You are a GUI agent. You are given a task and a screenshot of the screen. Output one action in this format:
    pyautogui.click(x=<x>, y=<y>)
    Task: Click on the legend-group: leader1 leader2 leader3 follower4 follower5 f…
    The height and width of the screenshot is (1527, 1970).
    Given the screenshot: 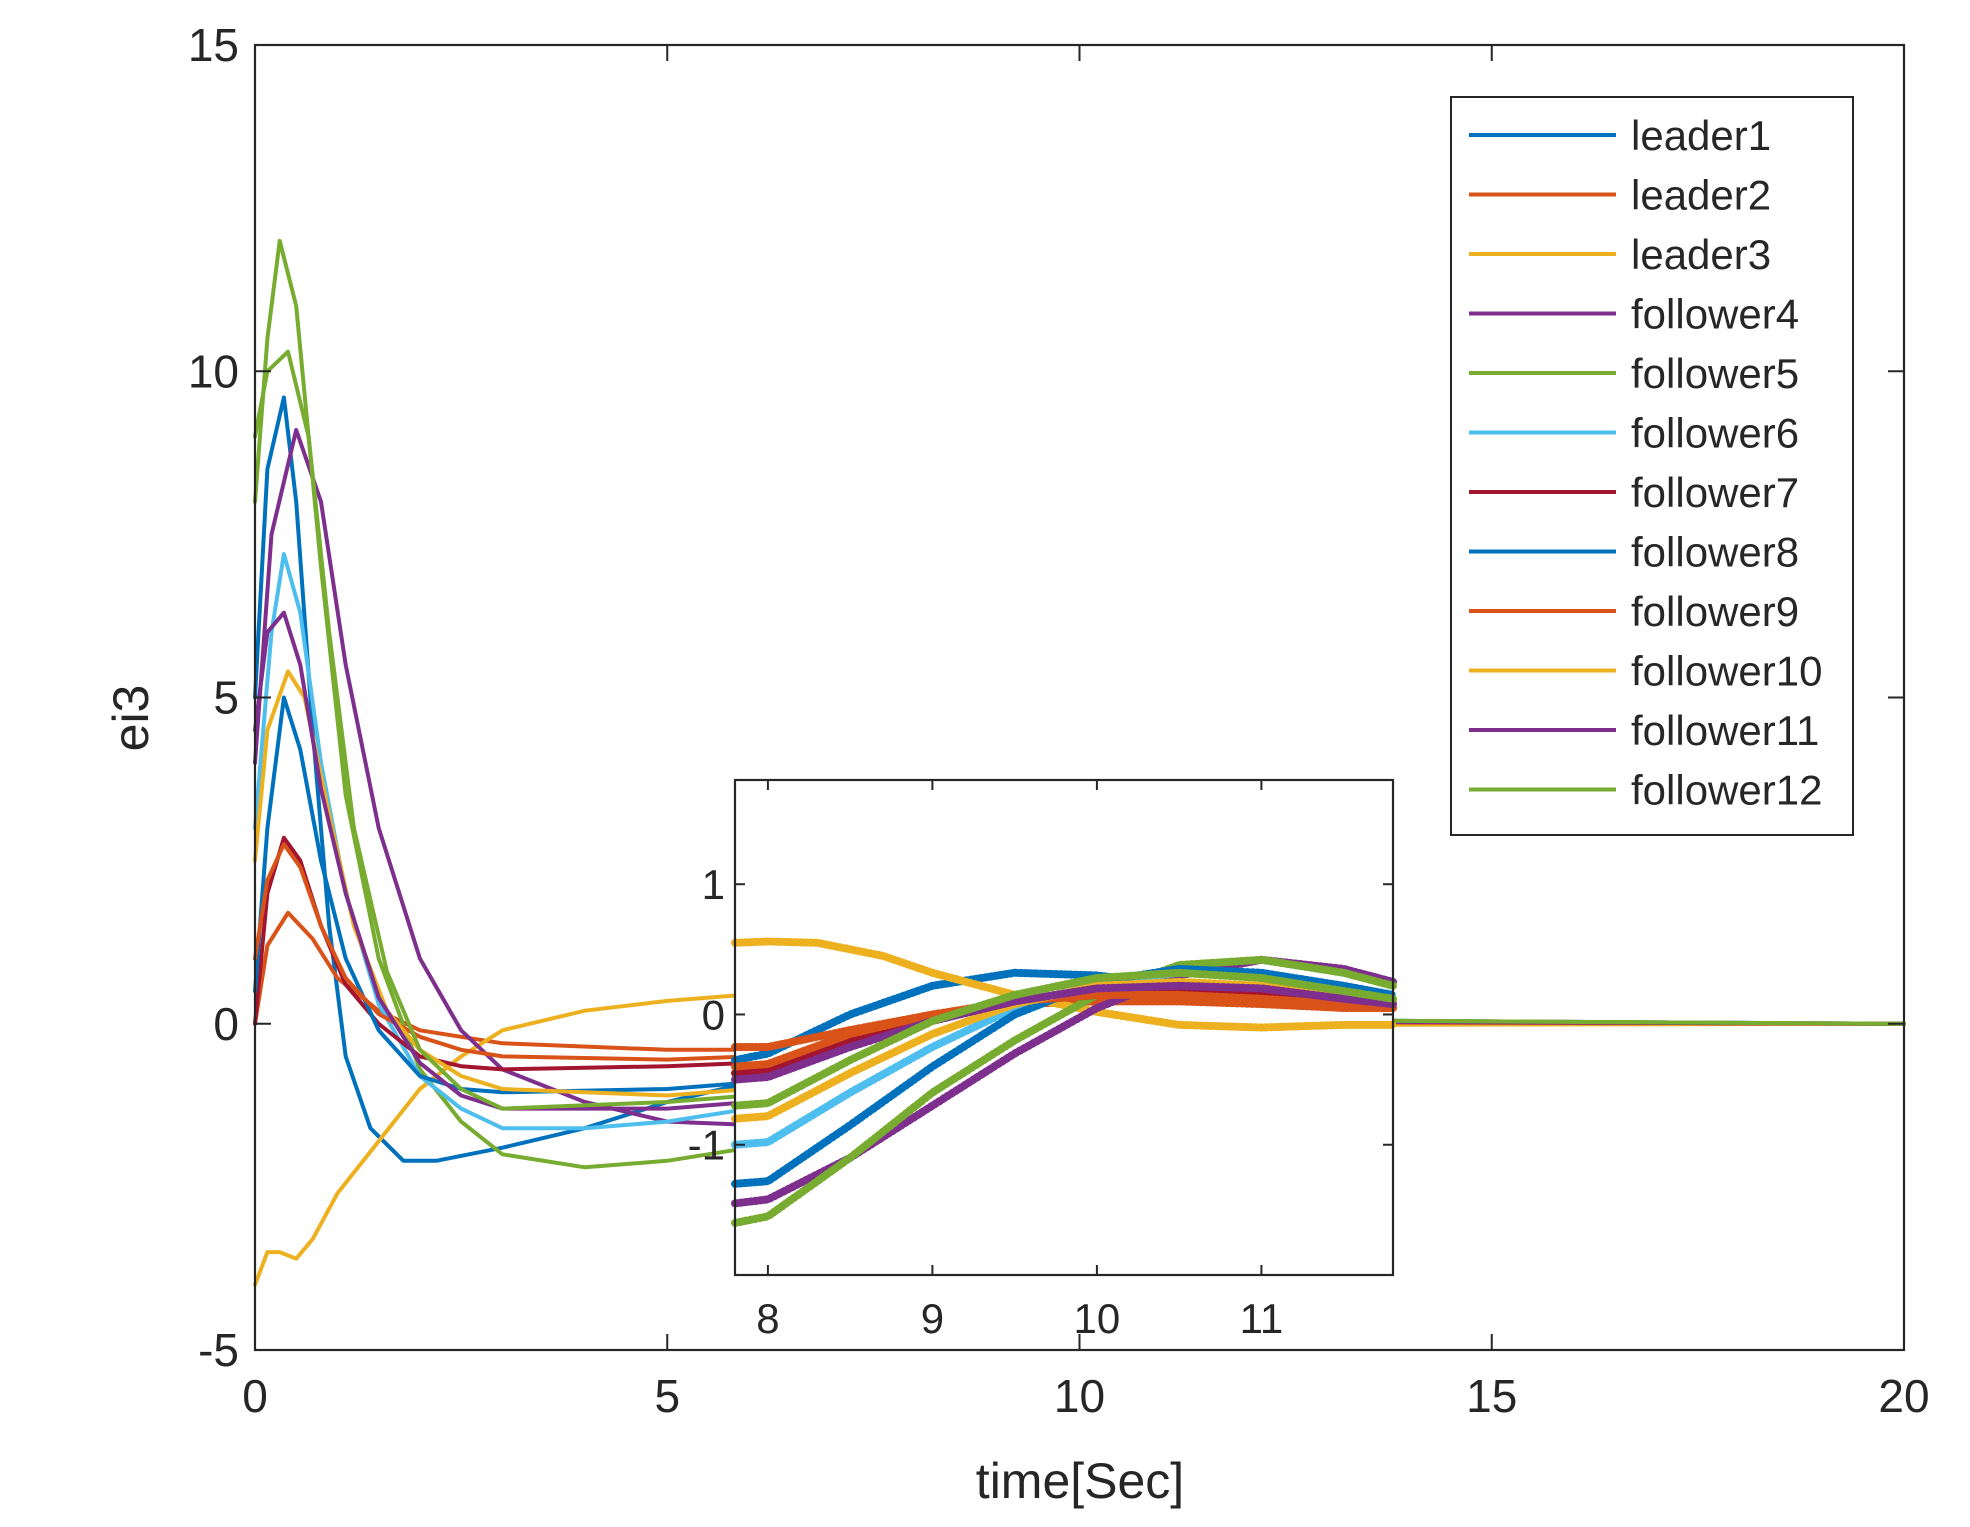 What is the action you would take?
    pyautogui.click(x=1652, y=466)
    